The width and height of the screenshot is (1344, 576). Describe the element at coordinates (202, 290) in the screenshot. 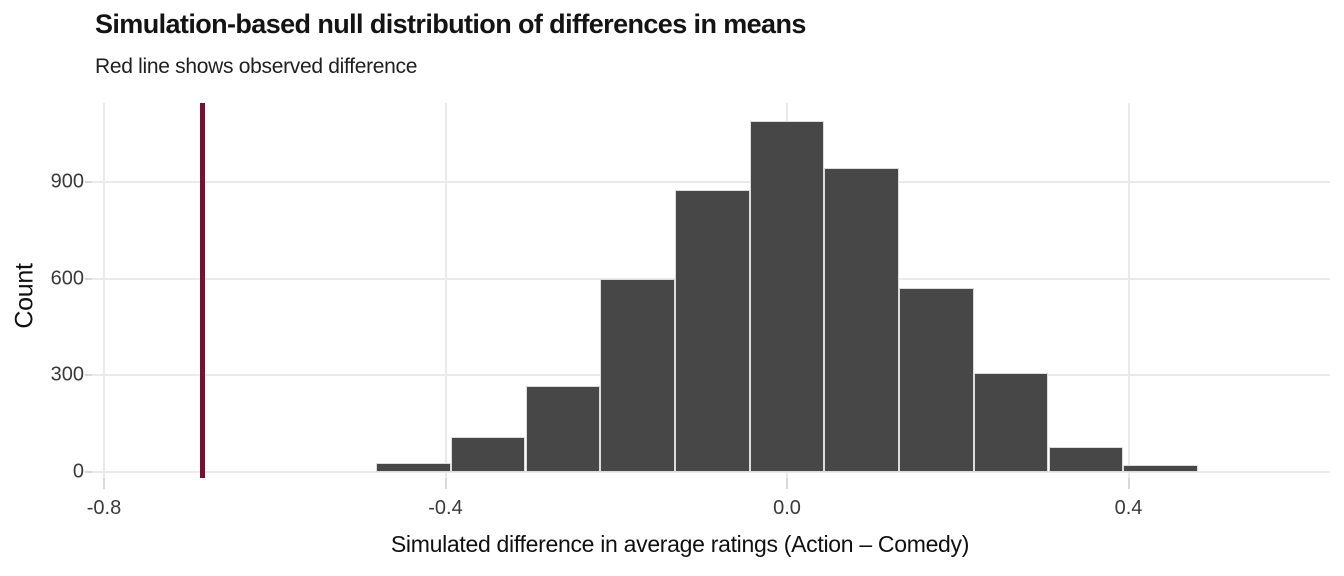

I see `observed-difference-line` at that location.